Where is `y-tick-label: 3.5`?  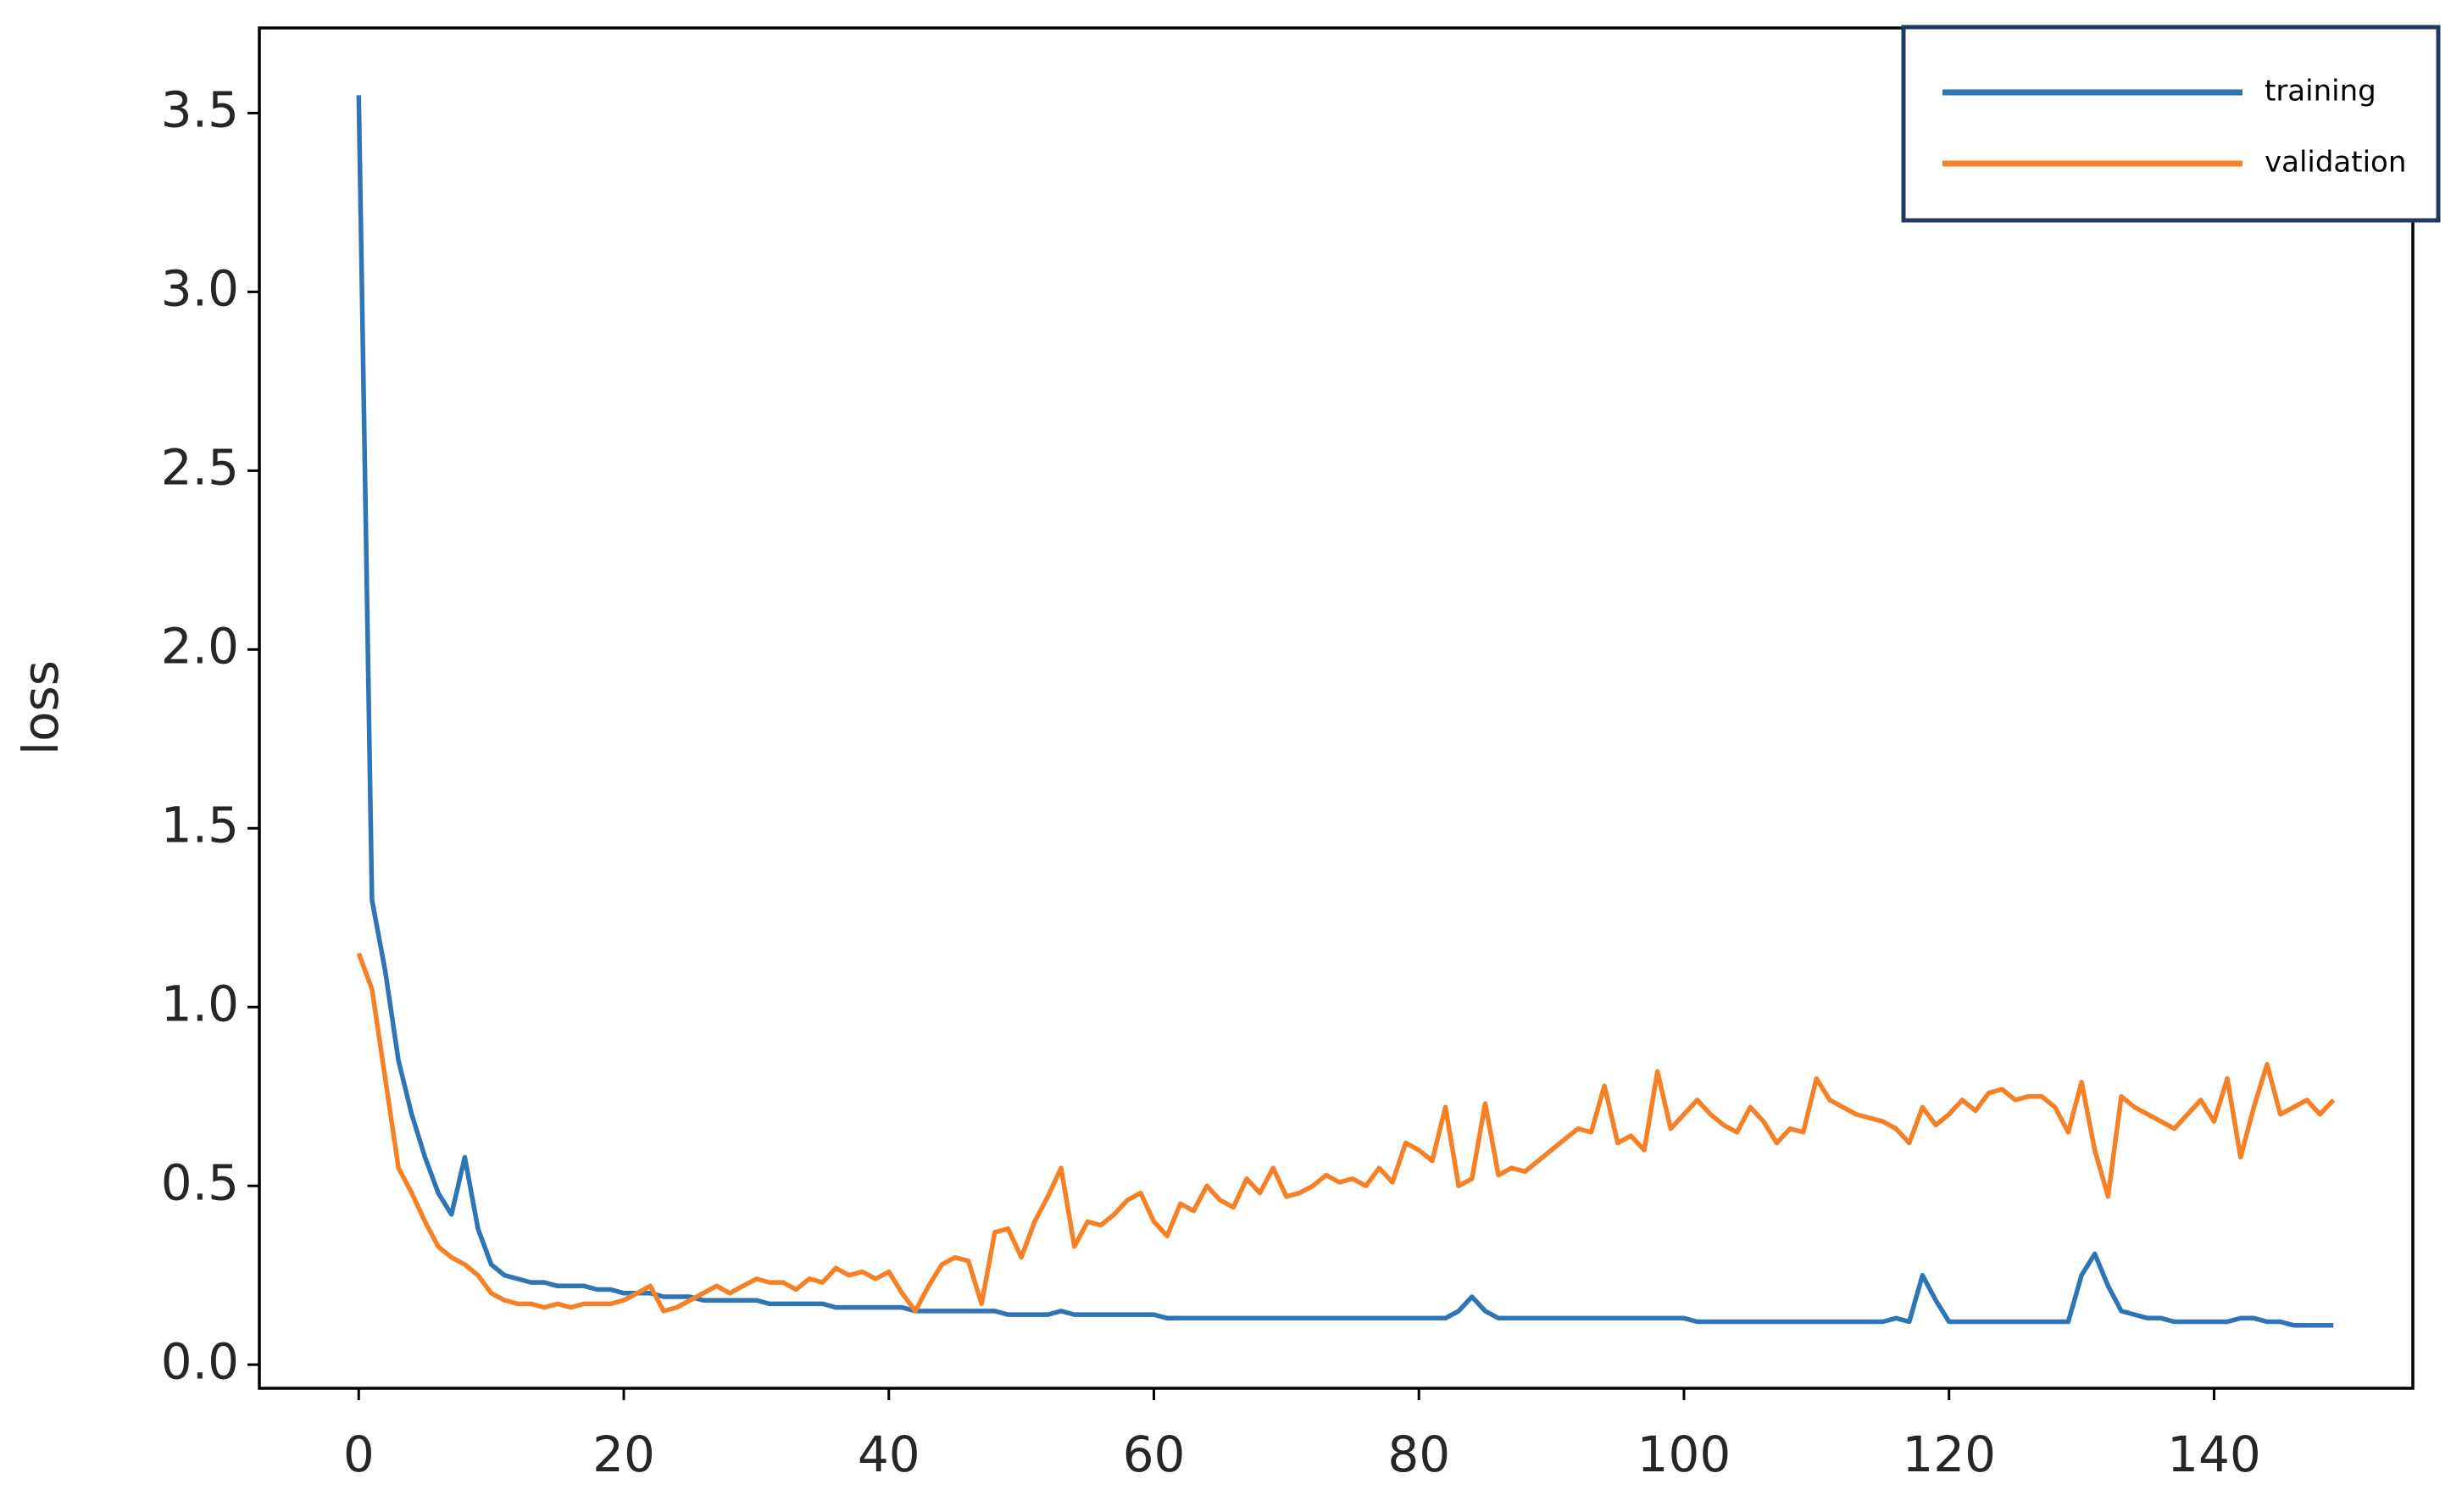
y-tick-label: 3.5 is located at coordinates (200, 110).